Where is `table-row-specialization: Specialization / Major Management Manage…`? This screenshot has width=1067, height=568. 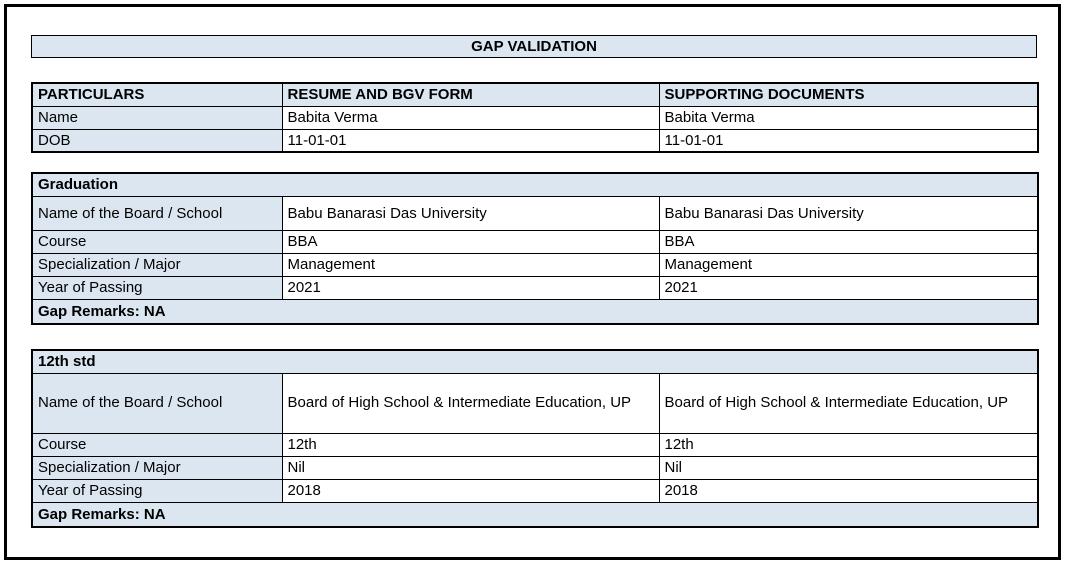 table-row-specialization: Specialization / Major Management Manage… is located at coordinates (535, 264).